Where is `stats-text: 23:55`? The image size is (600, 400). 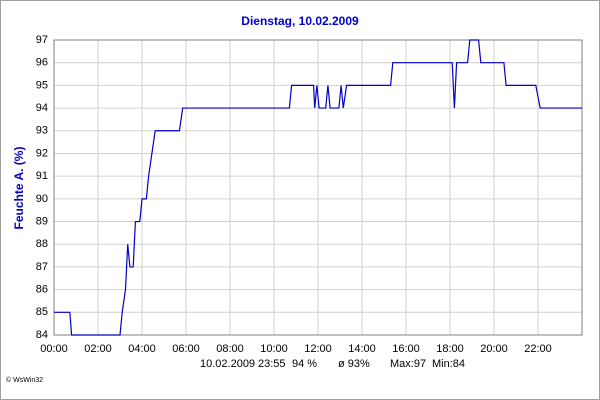
stats-text: 23:55 is located at coordinates (272, 364).